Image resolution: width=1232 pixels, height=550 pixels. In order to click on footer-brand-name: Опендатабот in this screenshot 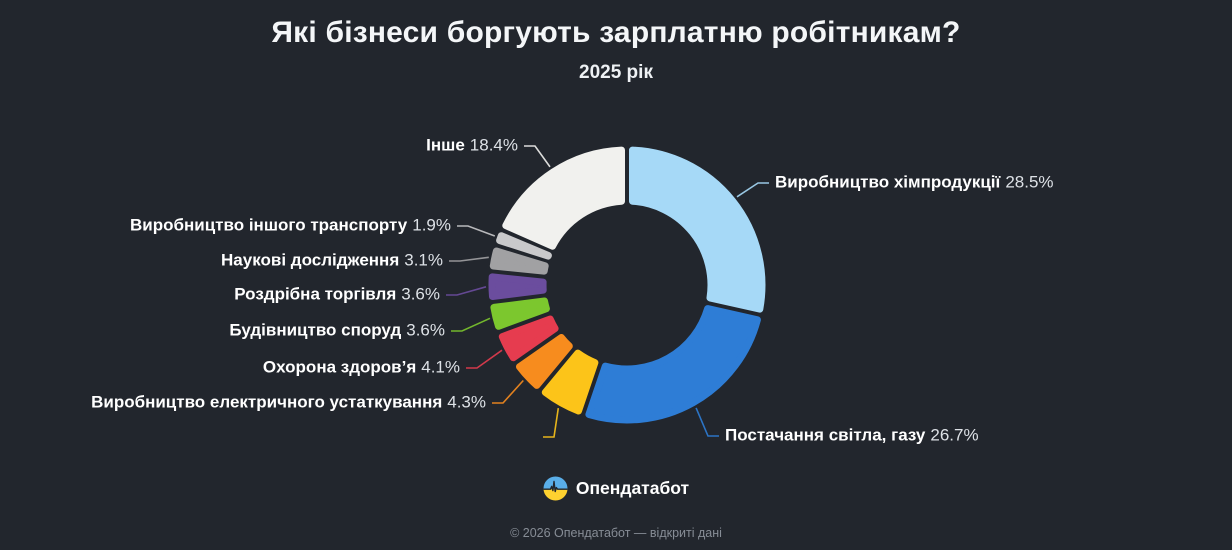, I will do `click(632, 488)`.